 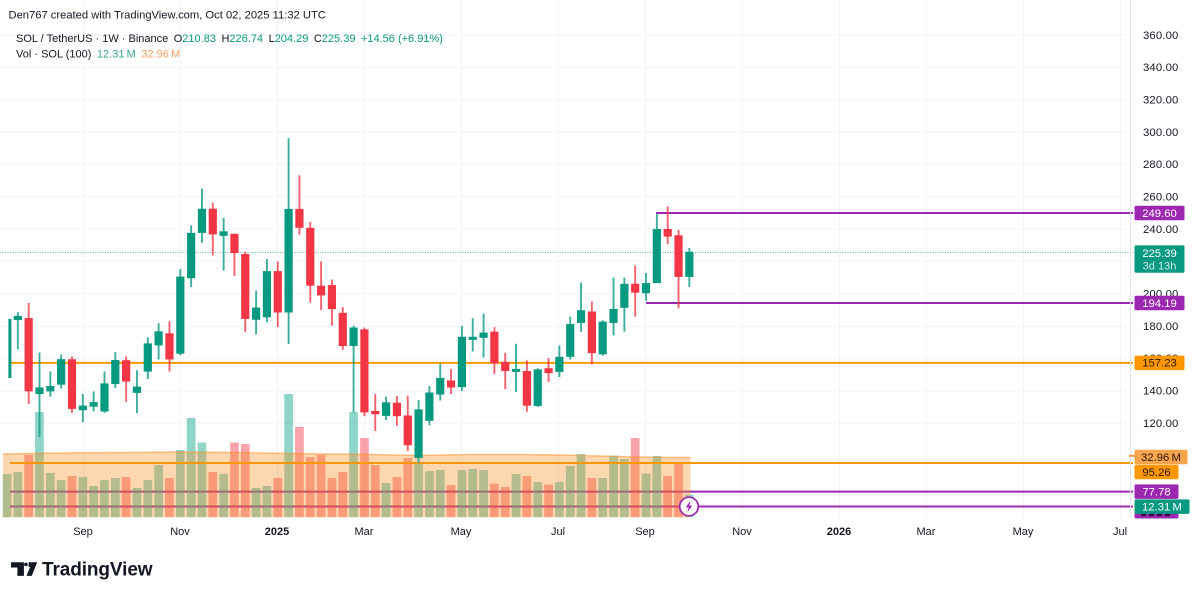 What do you see at coordinates (1159, 254) in the screenshot?
I see `svg-text: 225.39` at bounding box center [1159, 254].